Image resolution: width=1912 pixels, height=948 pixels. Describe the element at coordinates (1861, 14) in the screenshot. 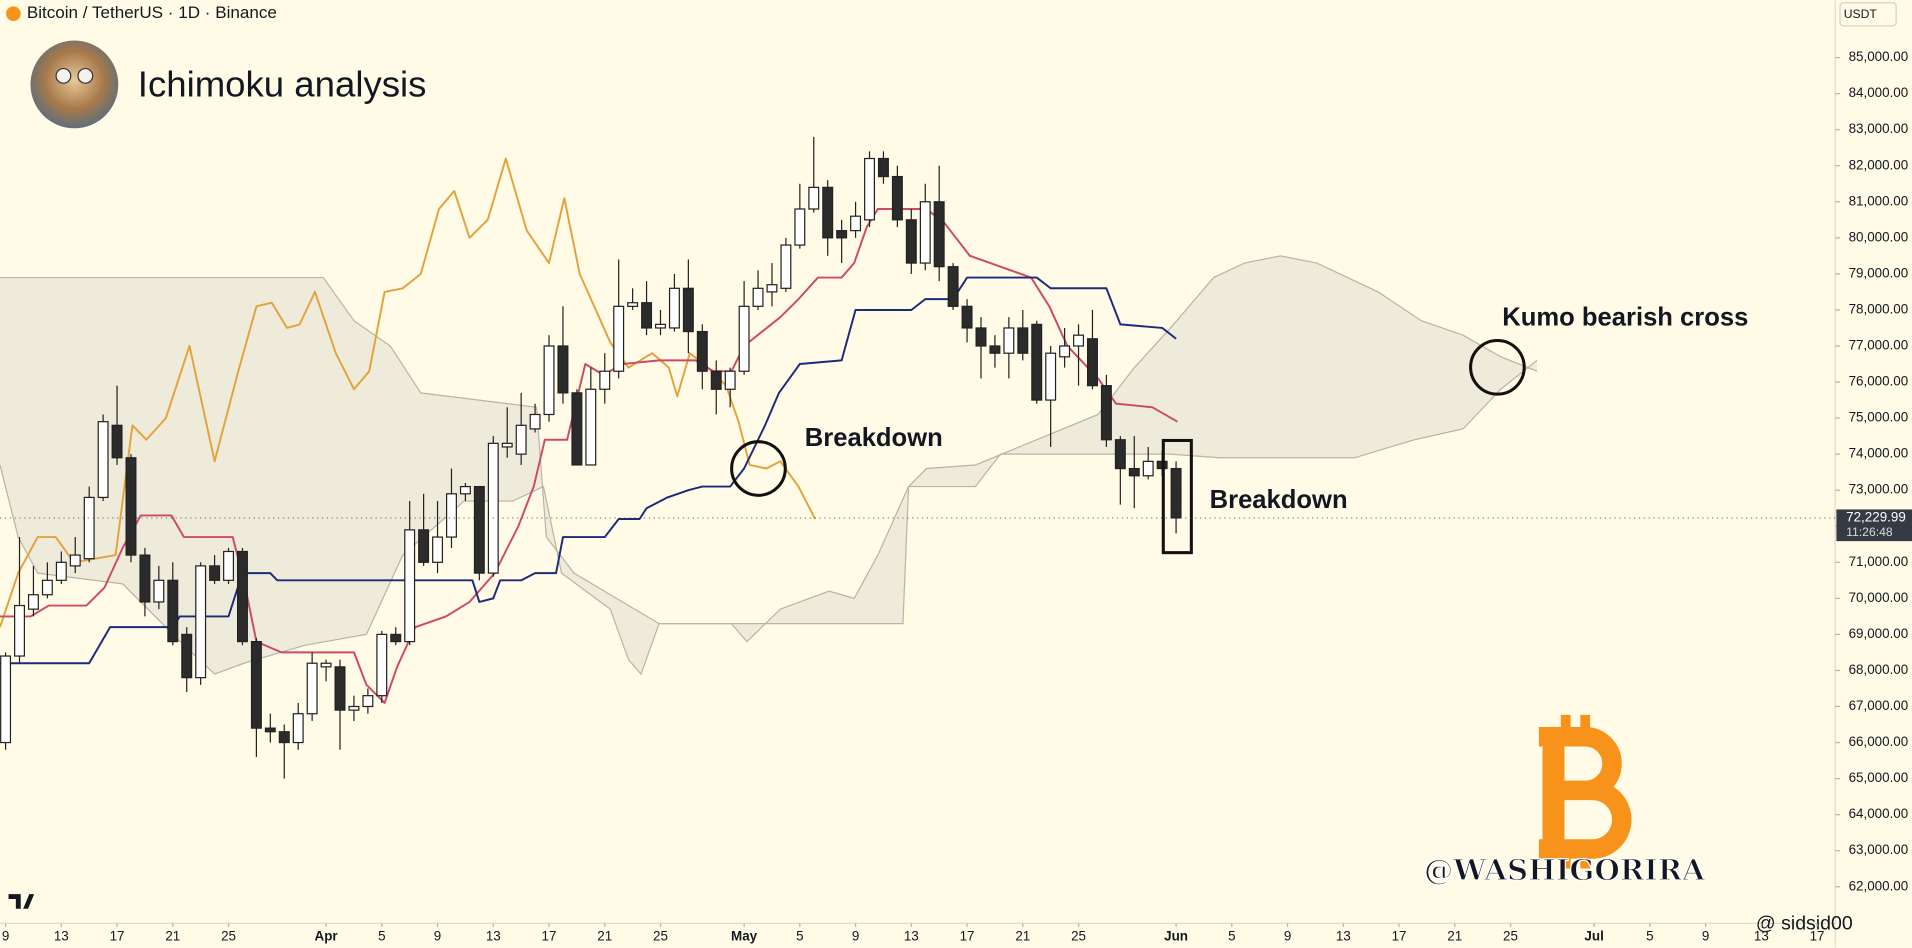

I see `currency-label: USDT` at that location.